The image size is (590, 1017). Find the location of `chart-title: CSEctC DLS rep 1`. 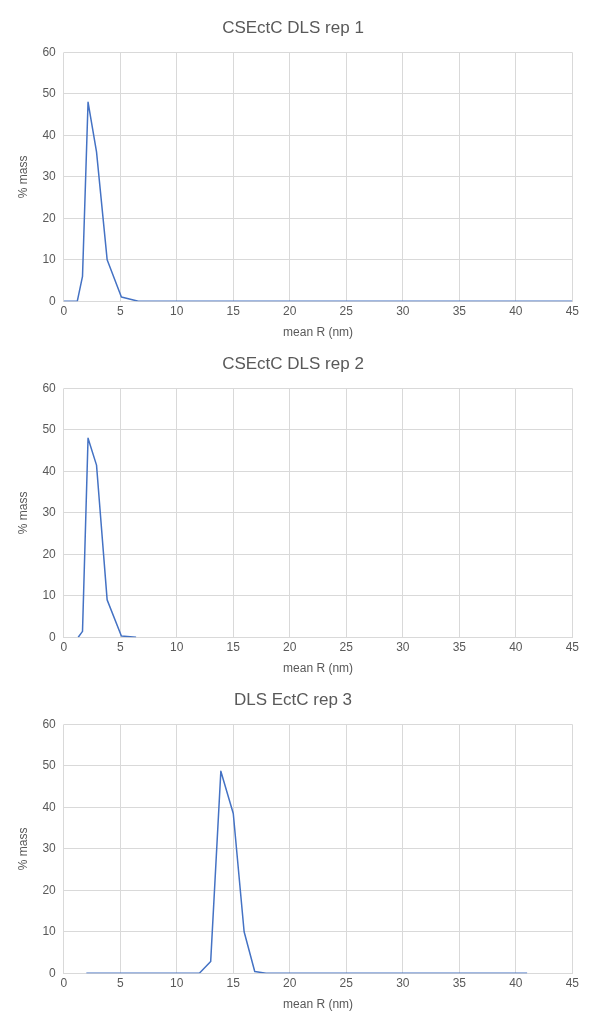

chart-title: CSEctC DLS rep 1 is located at coordinates (293, 27).